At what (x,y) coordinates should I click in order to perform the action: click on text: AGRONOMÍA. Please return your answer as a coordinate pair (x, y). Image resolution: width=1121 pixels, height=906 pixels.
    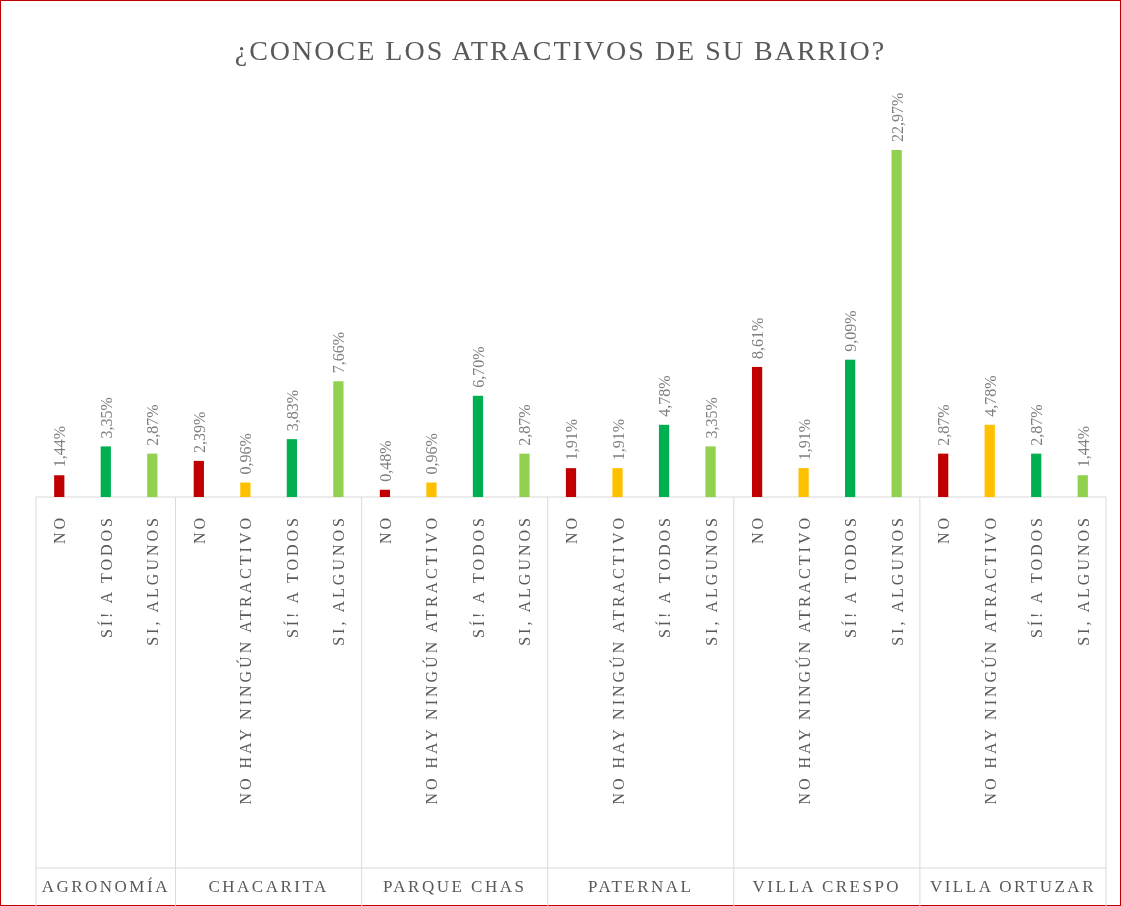
    Looking at the image, I should click on (105, 886).